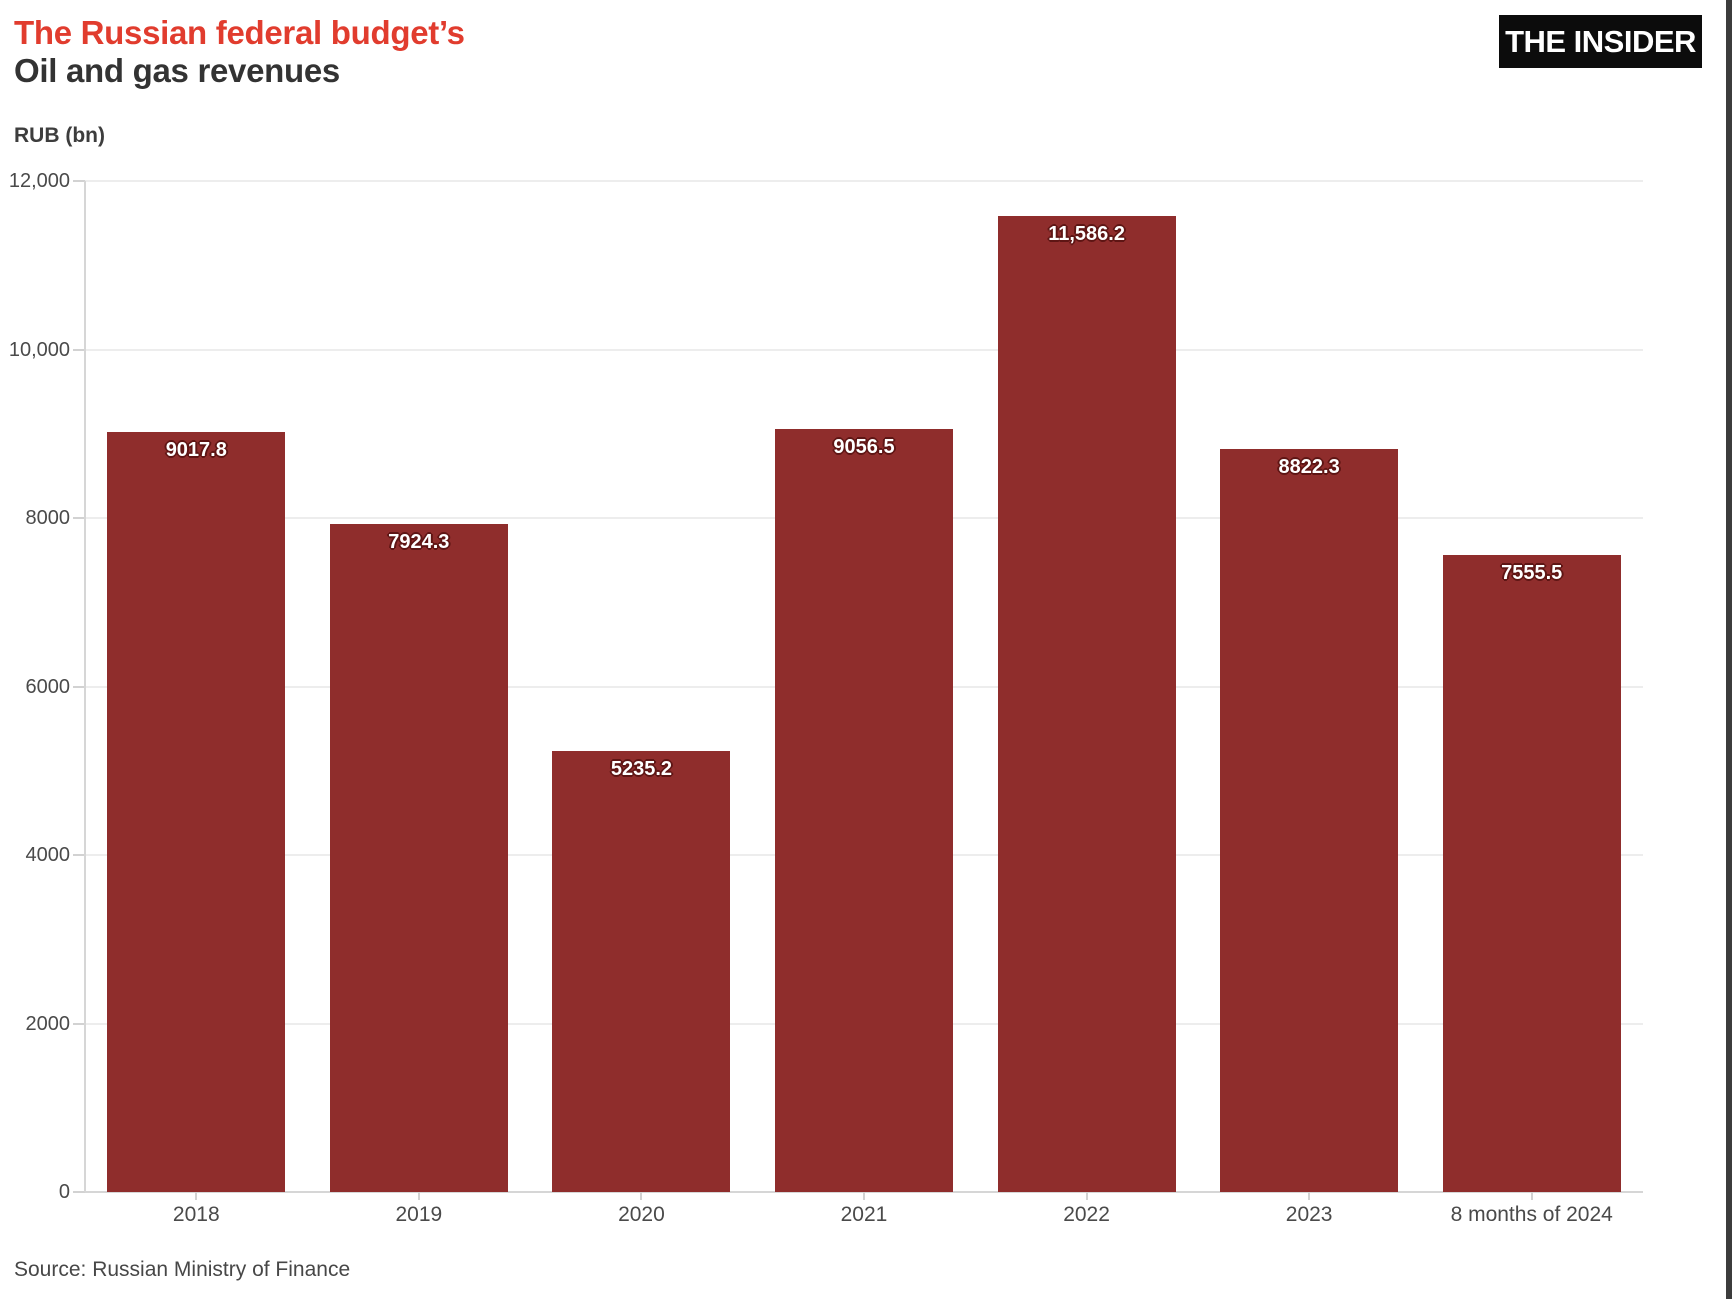 This screenshot has height=1299, width=1732. Describe the element at coordinates (1531, 1214) in the screenshot. I see `x-axis-tick-label: 8 months of 2024` at that location.